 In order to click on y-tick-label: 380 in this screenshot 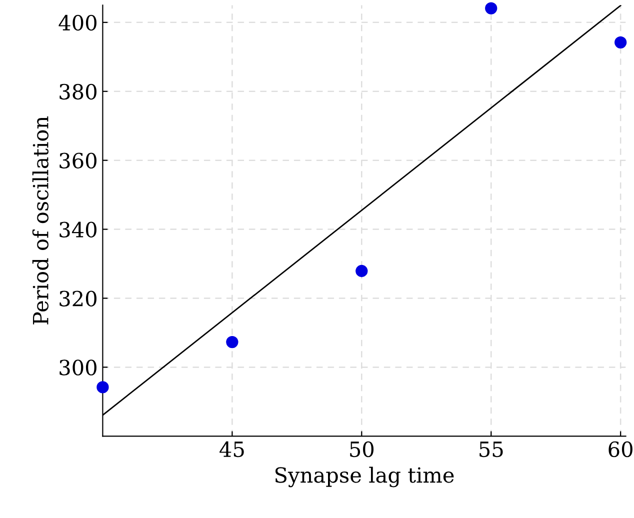, I will do `click(78, 92)`.